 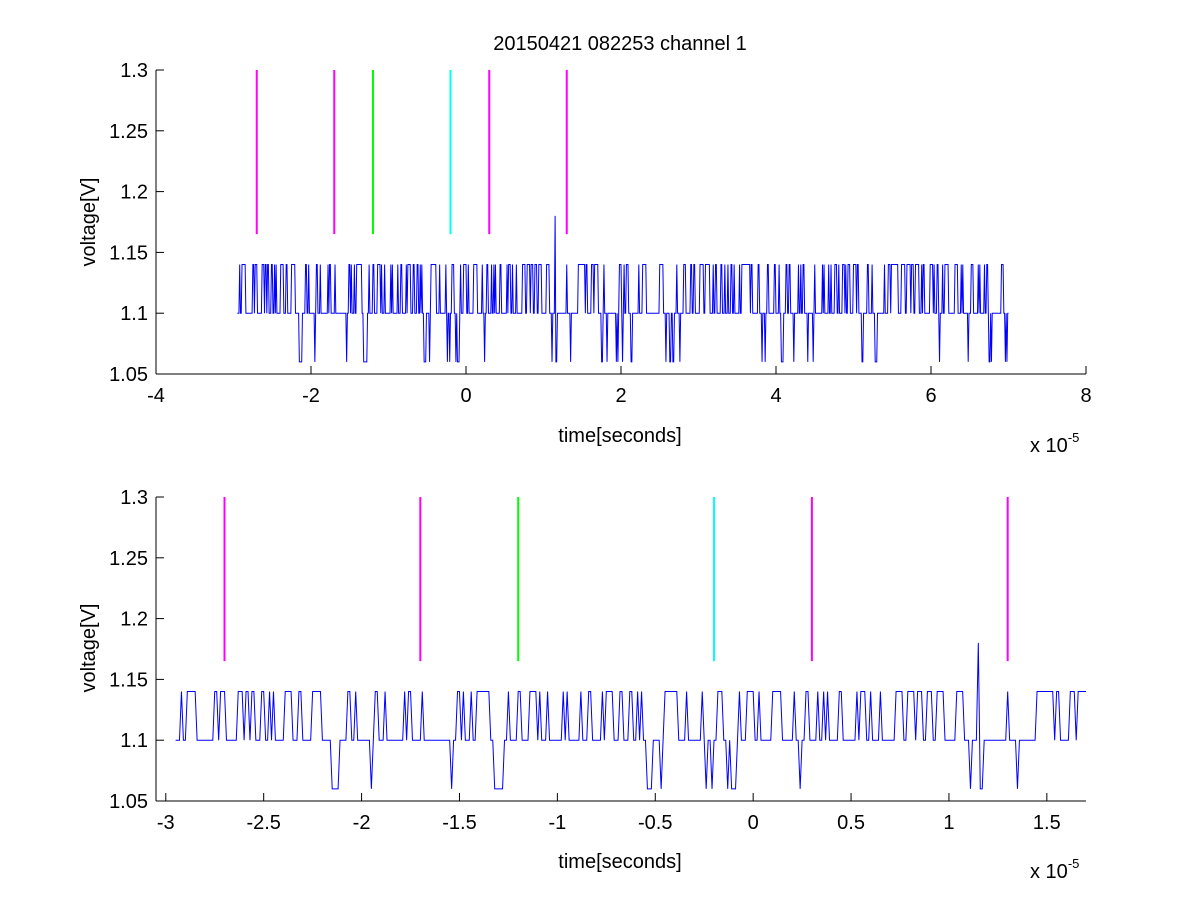 What do you see at coordinates (134, 741) in the screenshot?
I see `bottom-y-tick-label: 1.1` at bounding box center [134, 741].